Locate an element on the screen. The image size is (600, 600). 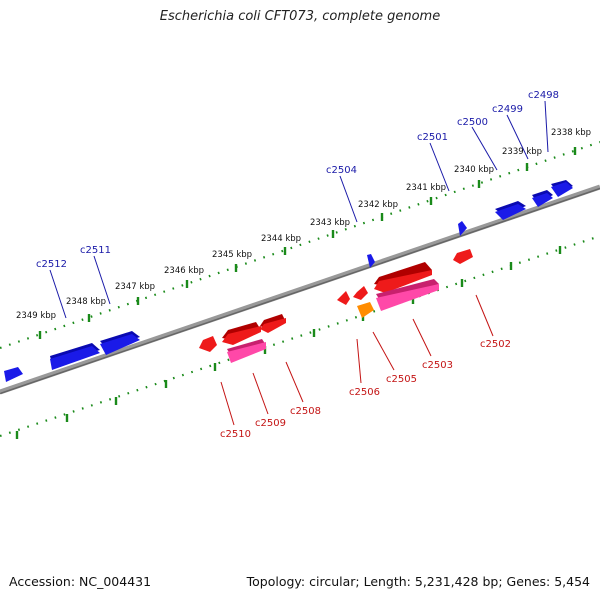
gene-label-c2510: c2510 is located at coordinates (235, 434).